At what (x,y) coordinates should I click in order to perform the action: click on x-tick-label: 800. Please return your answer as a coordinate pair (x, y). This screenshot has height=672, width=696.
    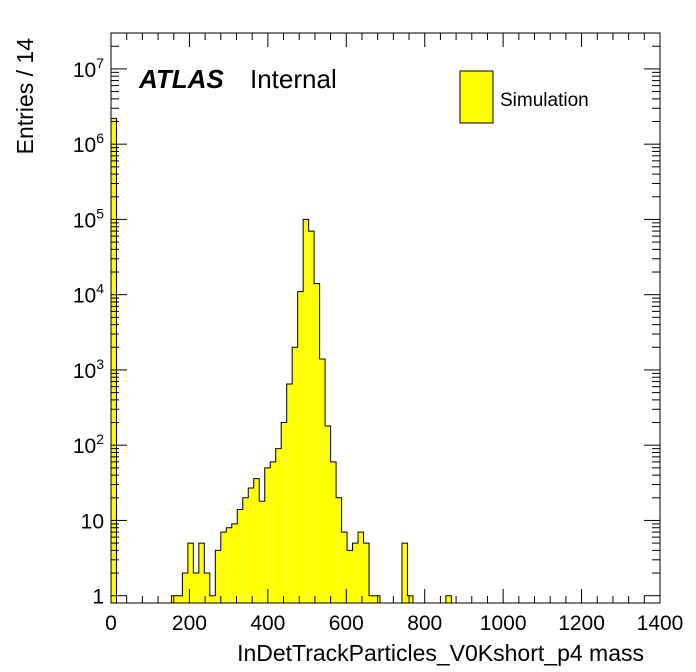
    Looking at the image, I should click on (424, 623).